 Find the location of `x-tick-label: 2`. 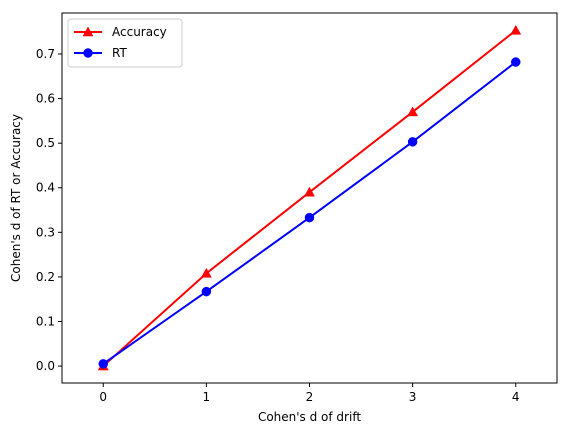

x-tick-label: 2 is located at coordinates (310, 397).